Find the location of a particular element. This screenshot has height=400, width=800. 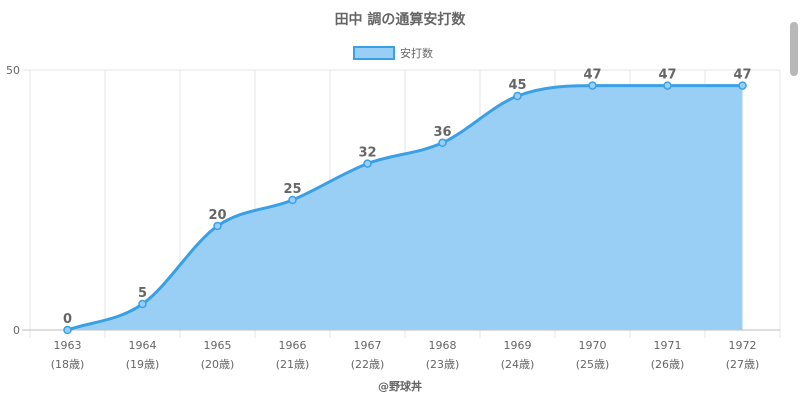

x-tick-sublabel: (20歳) is located at coordinates (218, 364).